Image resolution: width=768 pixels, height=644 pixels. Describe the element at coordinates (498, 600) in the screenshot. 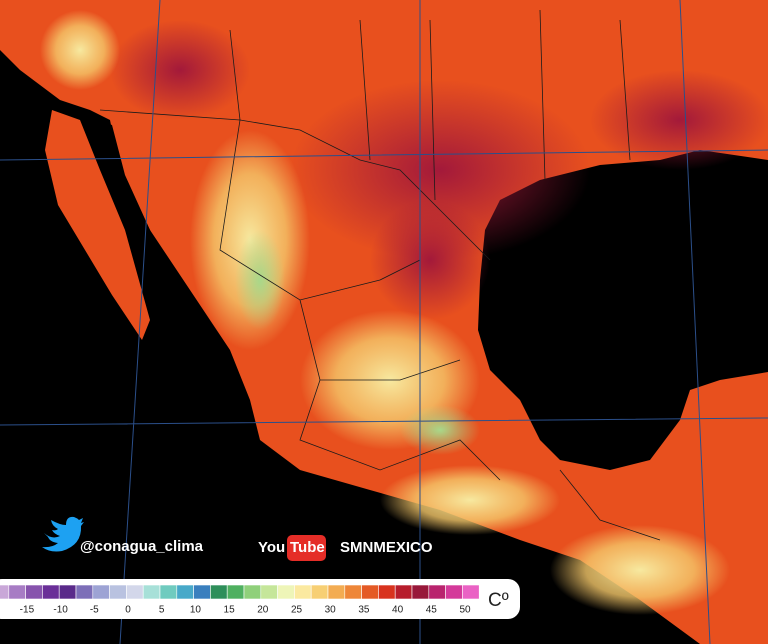

I see `legend-unit: Cº` at that location.